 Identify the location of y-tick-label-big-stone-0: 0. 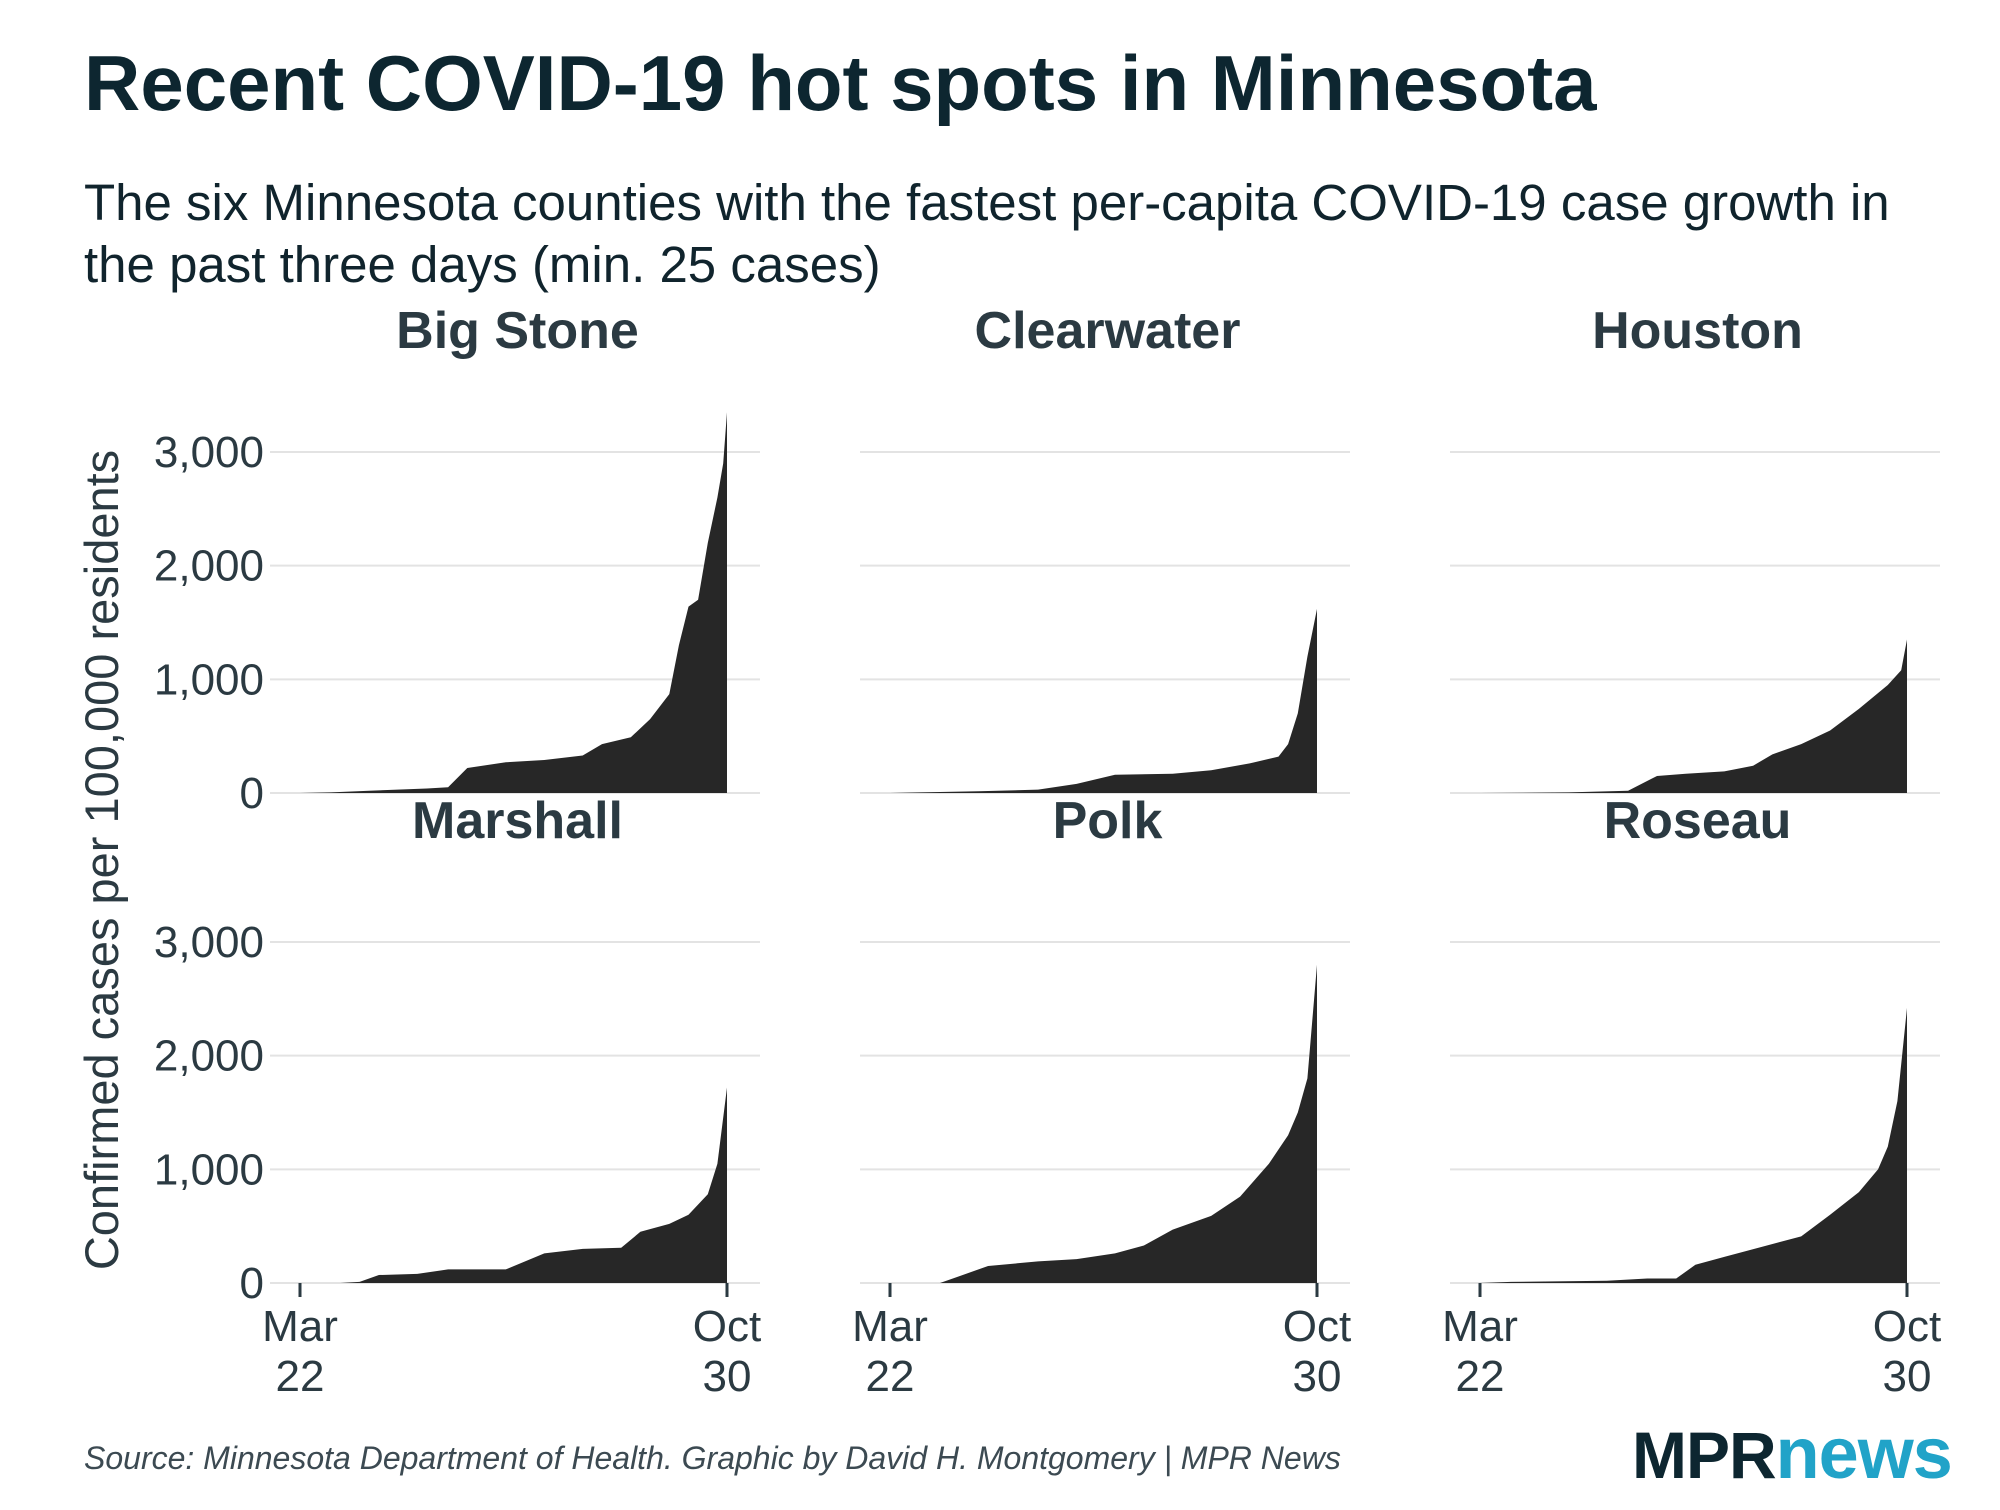
(252, 793).